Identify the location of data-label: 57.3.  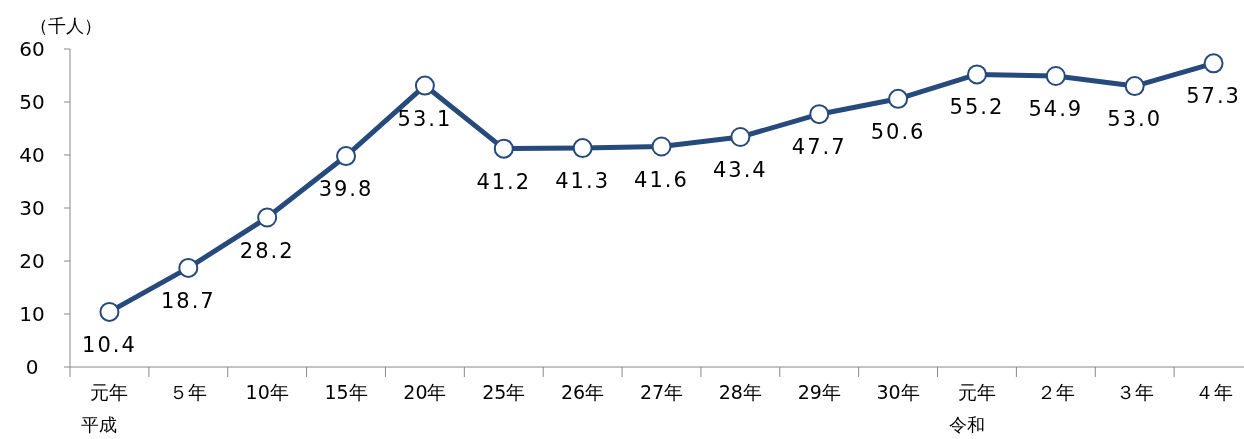
(1213, 96).